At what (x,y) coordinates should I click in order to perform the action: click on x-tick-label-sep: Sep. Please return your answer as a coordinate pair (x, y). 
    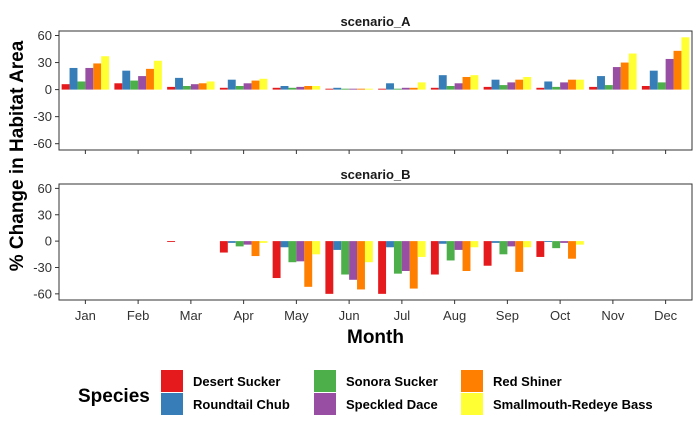
    Looking at the image, I should click on (507, 315).